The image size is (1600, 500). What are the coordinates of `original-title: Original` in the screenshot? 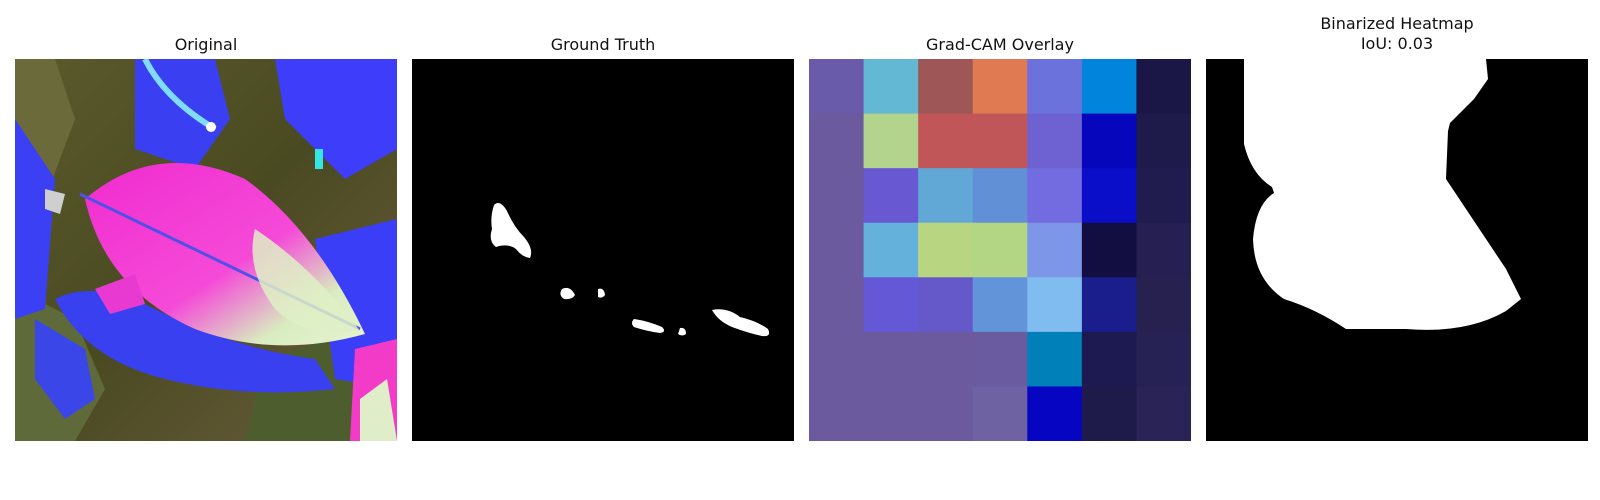 It's located at (206, 44).